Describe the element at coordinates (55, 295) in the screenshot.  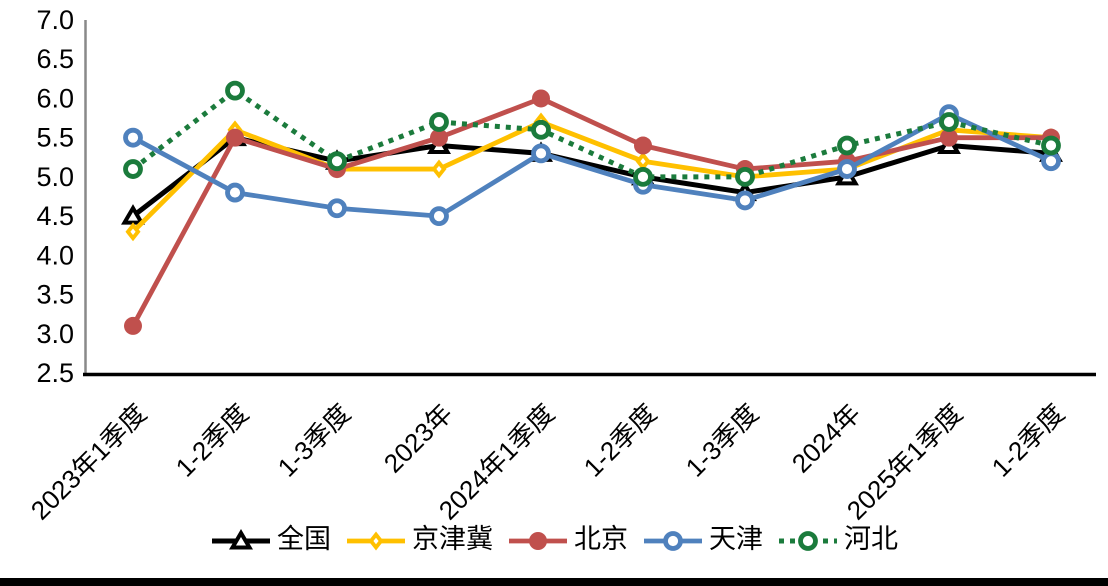
I see `y-tick-label: 3.5` at that location.